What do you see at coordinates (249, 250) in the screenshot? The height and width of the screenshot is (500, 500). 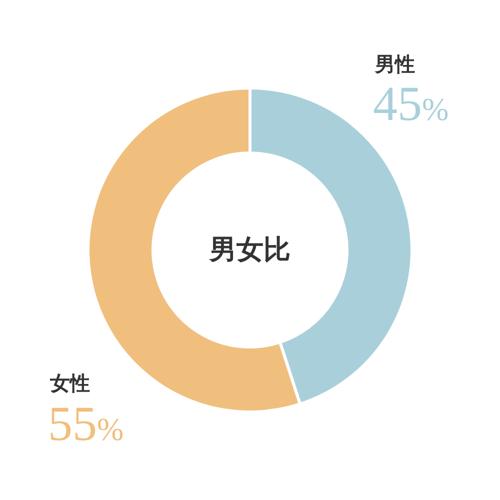 I see `text: 男女比` at bounding box center [249, 250].